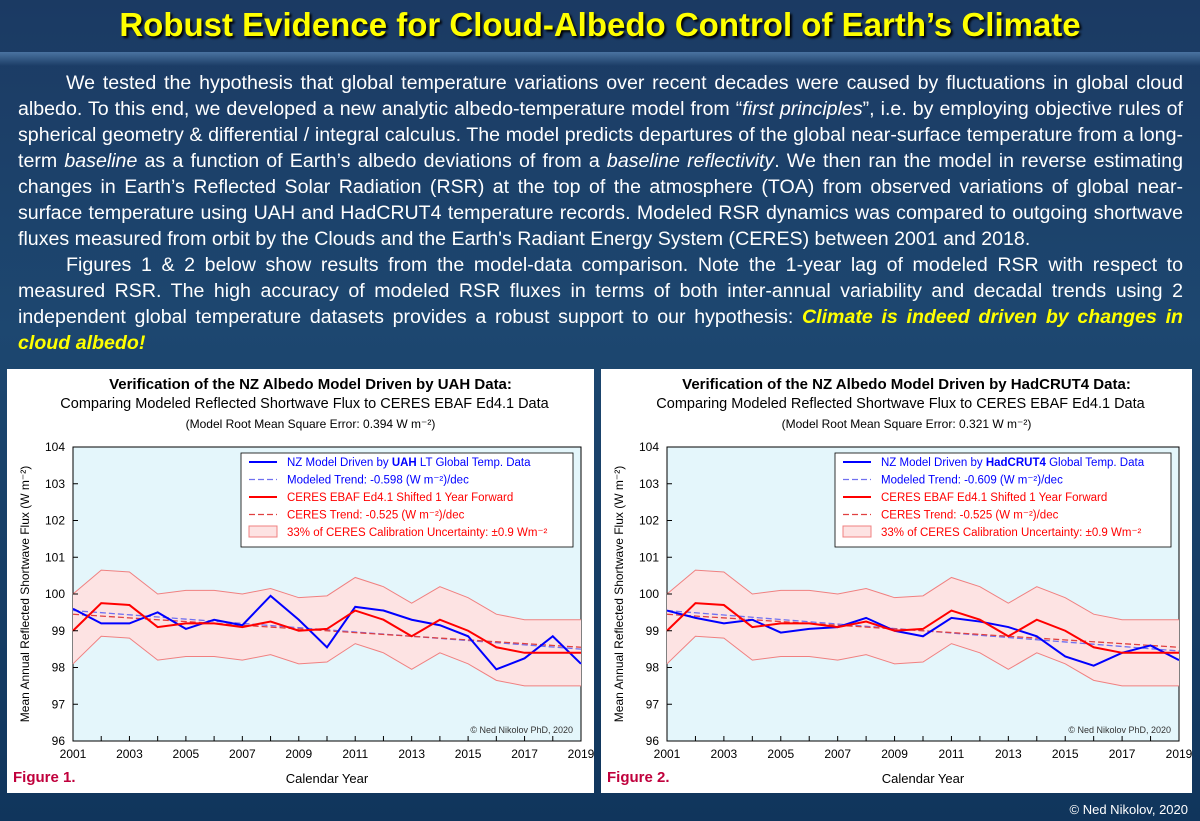  Describe the element at coordinates (802, 109) in the screenshot. I see `intro-emphasis: first principles` at that location.